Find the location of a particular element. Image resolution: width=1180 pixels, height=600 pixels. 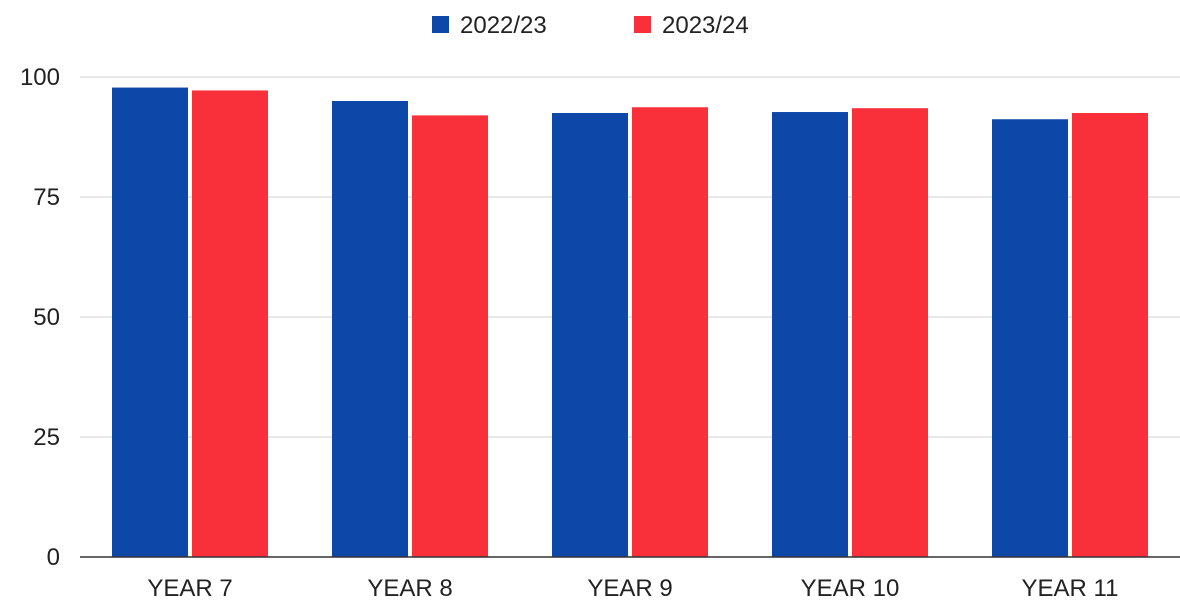

x-tick-label: YEAR 9 is located at coordinates (629, 587).